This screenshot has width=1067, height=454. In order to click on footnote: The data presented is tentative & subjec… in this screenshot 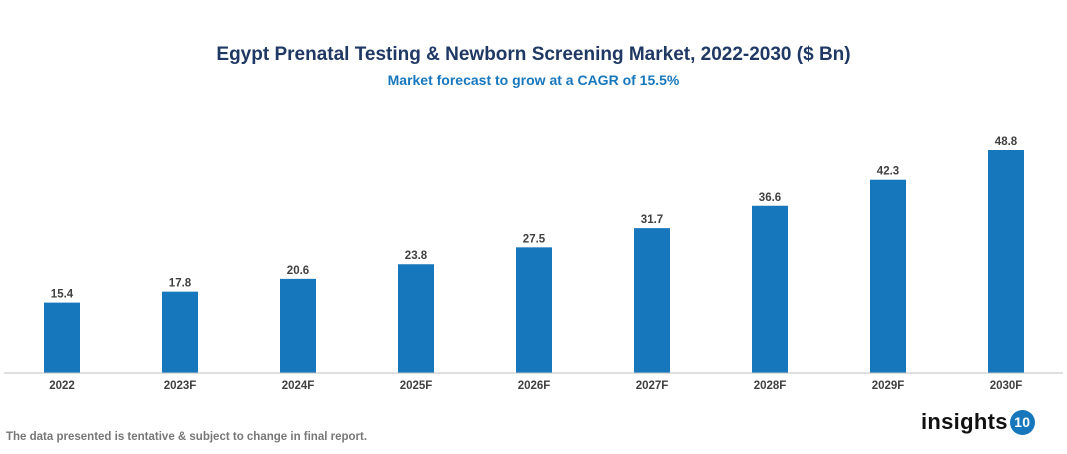, I will do `click(187, 437)`.